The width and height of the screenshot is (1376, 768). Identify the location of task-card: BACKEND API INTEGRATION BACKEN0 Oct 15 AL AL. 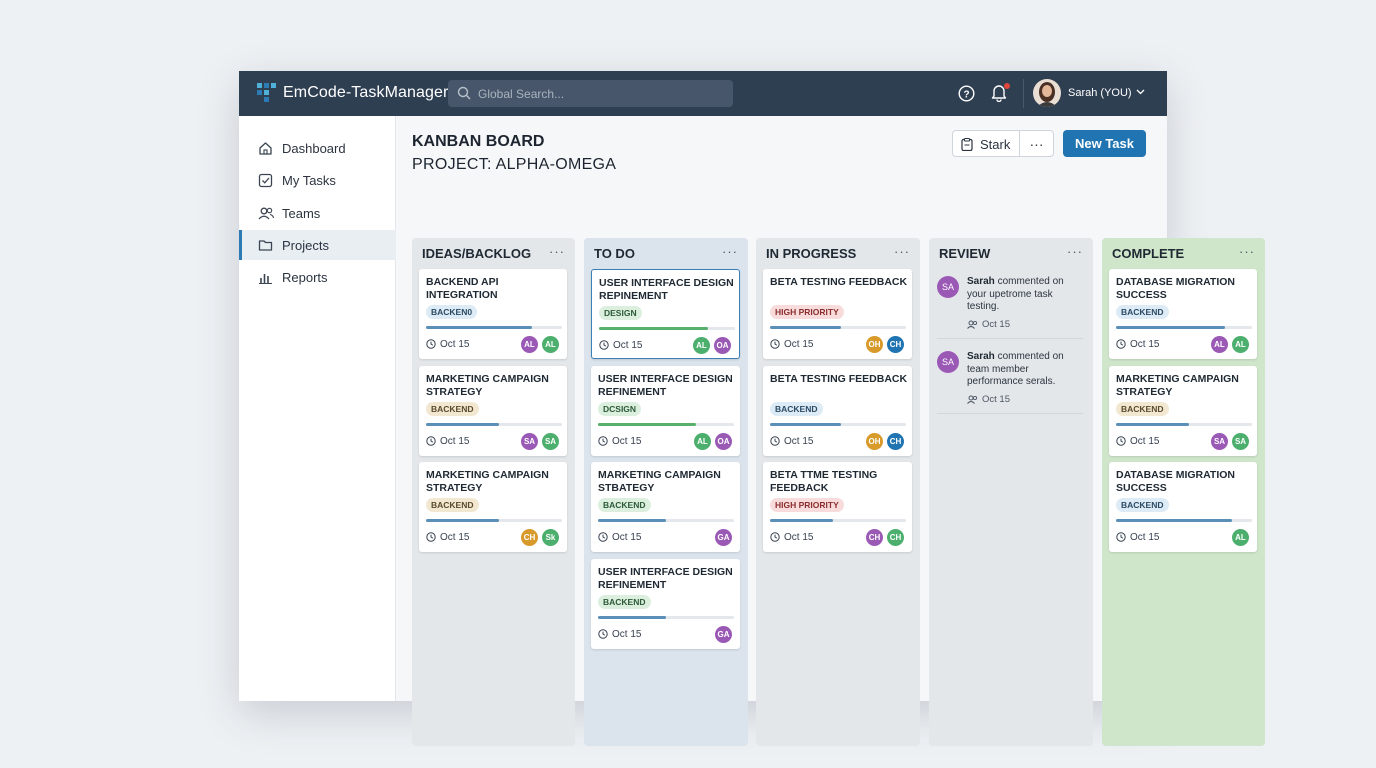
(493, 314).